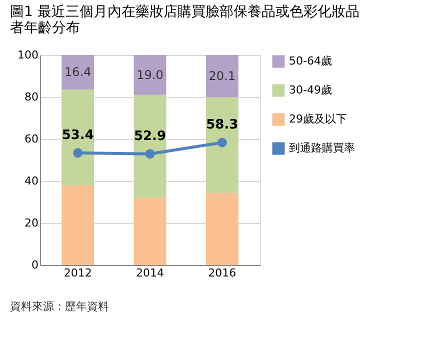 This screenshot has width=434, height=340. I want to click on data-label: 53.4, so click(78, 135).